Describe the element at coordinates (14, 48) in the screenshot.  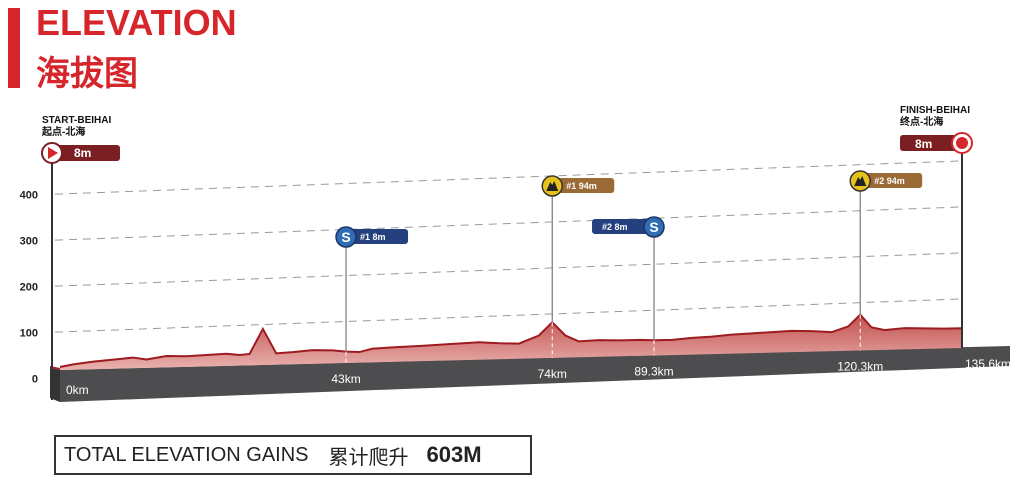
I see `title-accent-bar` at that location.